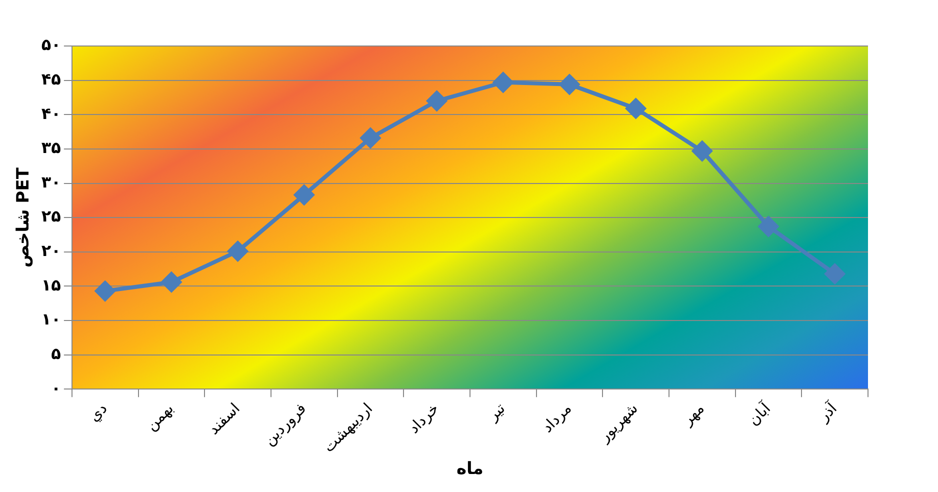  I want to click on x-tick-label: شهريور, so click(618, 422).